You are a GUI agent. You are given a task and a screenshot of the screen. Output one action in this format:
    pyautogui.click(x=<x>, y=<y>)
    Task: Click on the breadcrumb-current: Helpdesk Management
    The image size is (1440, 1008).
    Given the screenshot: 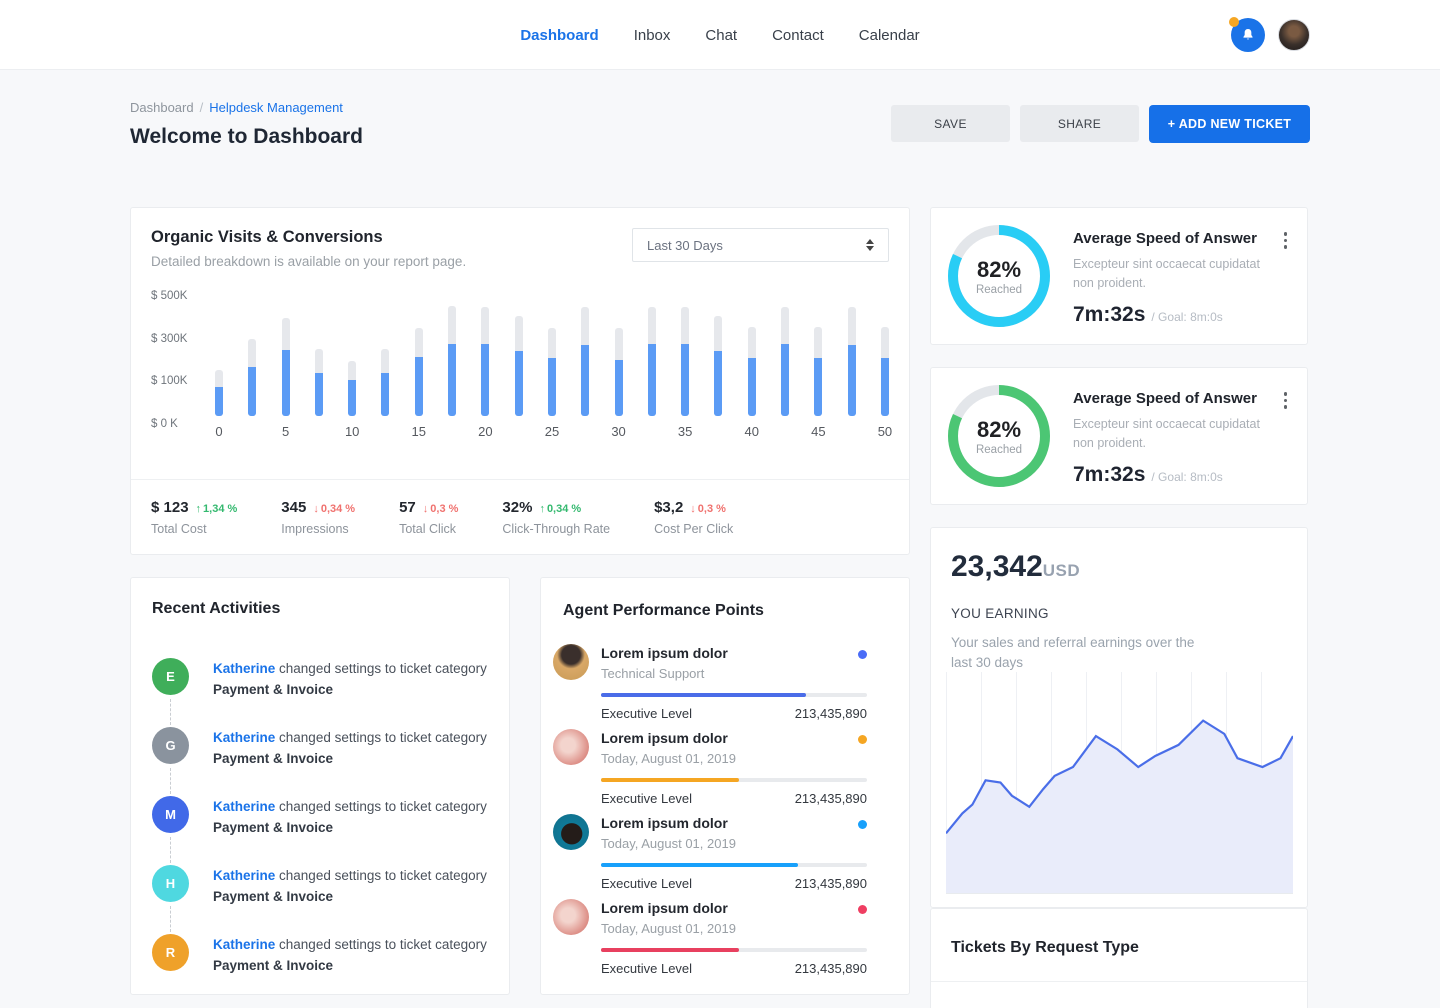 What is the action you would take?
    pyautogui.click(x=276, y=107)
    